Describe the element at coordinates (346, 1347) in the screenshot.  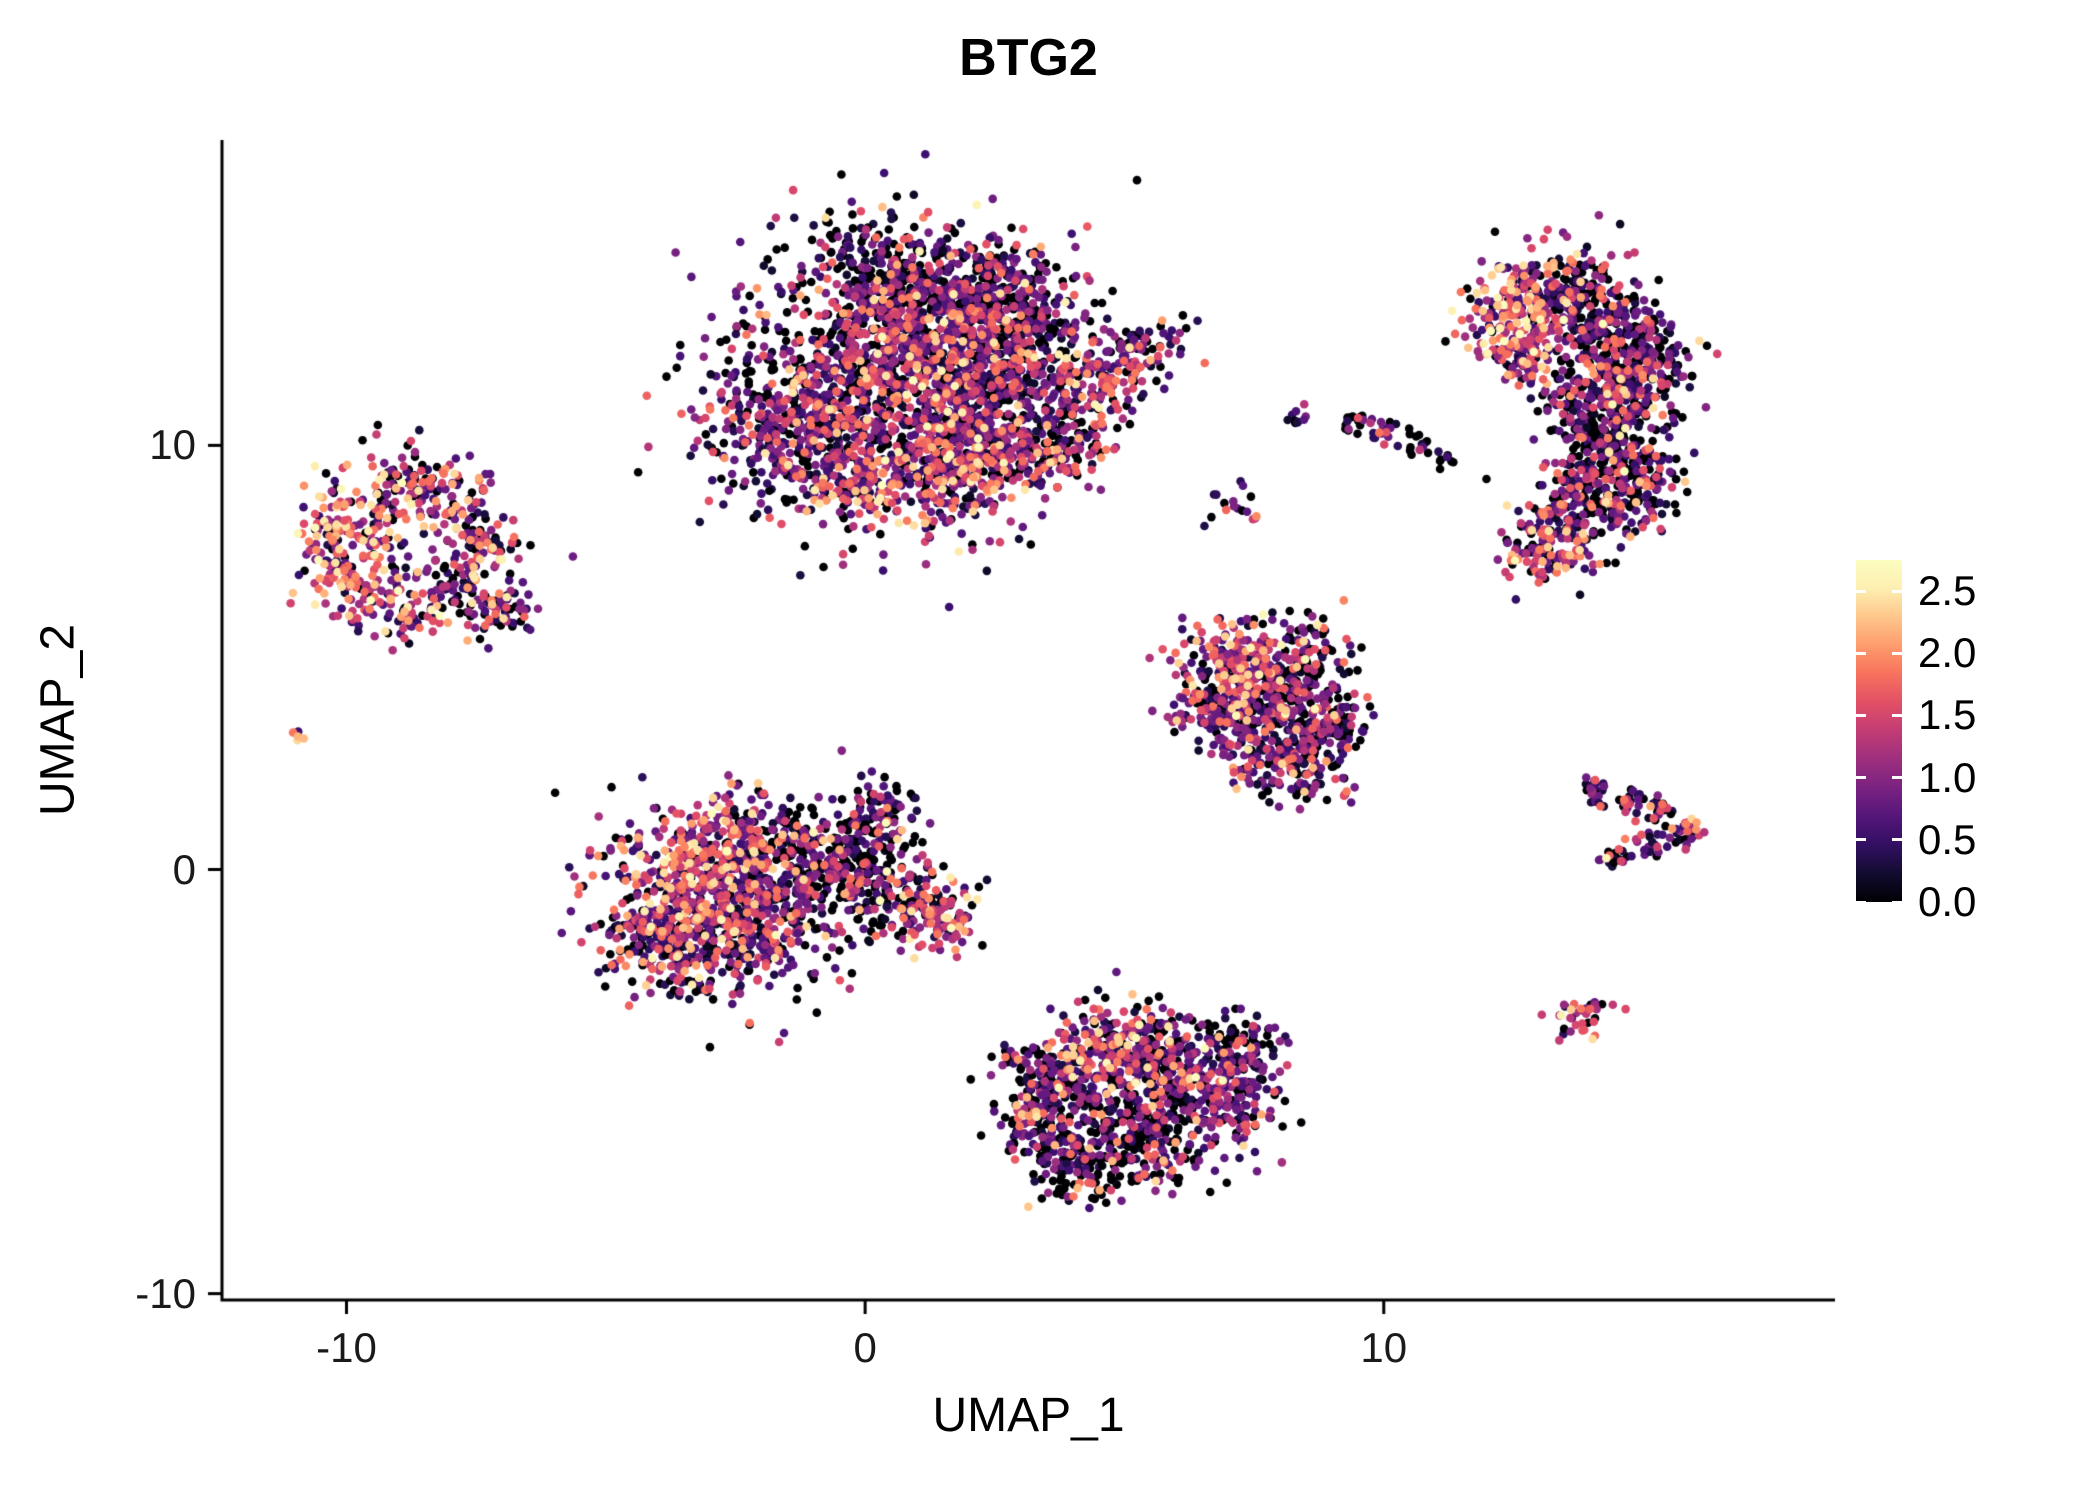
I see `x-tick-label: -10` at that location.